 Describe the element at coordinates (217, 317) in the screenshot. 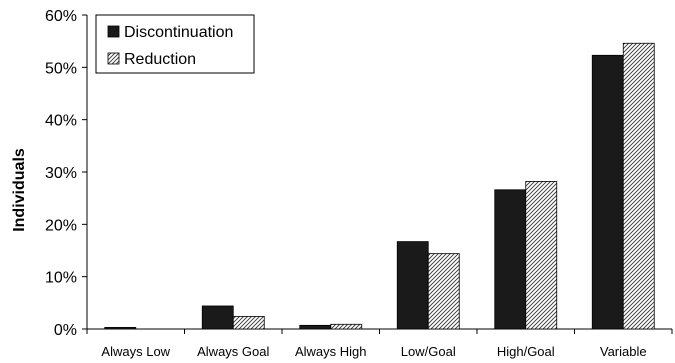

I see `bar-discontinuation-always-goal` at that location.